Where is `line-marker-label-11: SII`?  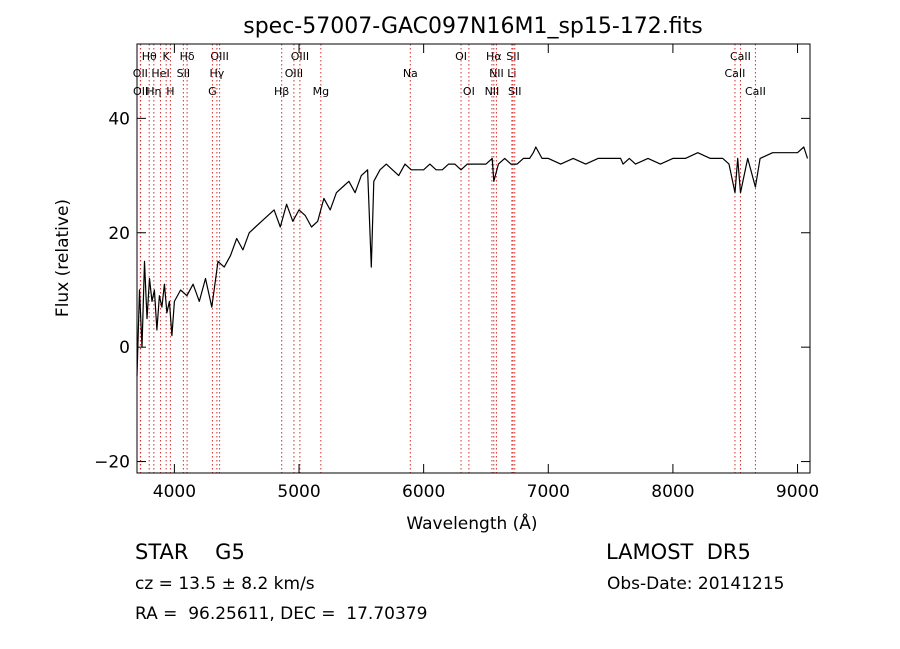 line-marker-label-11: SII is located at coordinates (183, 73).